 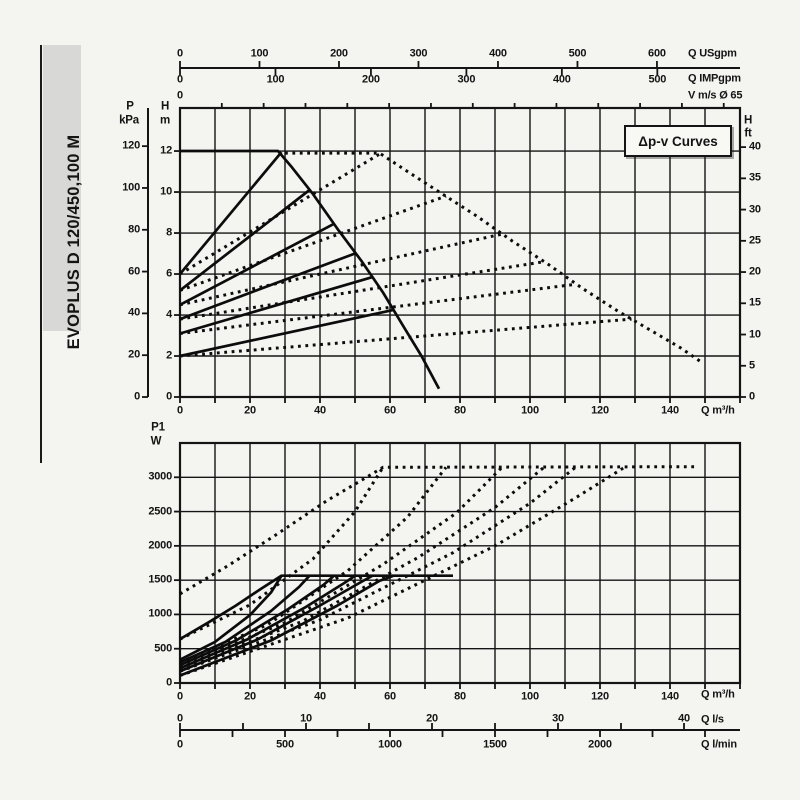 What do you see at coordinates (755, 334) in the screenshot?
I see `head-ft-tick-label: 10` at bounding box center [755, 334].